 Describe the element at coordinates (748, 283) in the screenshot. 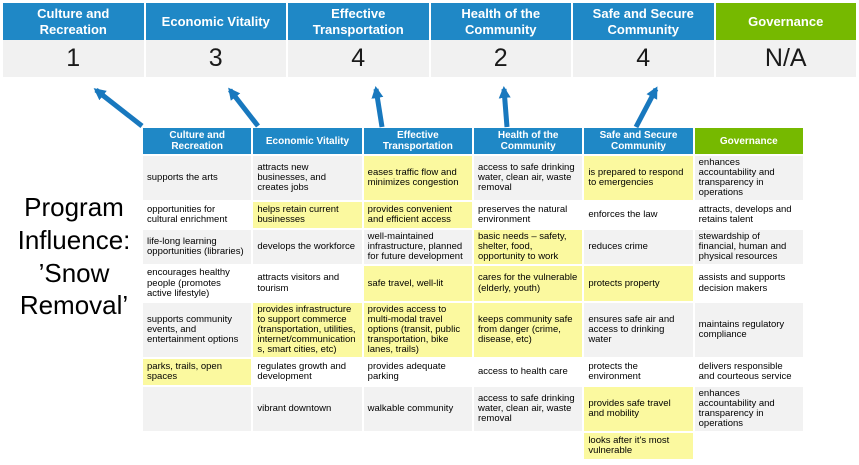

I see `matrix-cell: assists and supports decision makers` at that location.